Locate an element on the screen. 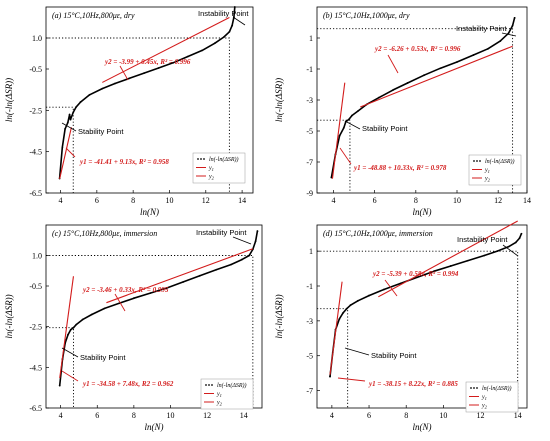 Image resolution: width=550 pixels, height=441 pixels. equation-y1: y1 = -38.15 + 8.22x, R² = 0.885 is located at coordinates (413, 384).